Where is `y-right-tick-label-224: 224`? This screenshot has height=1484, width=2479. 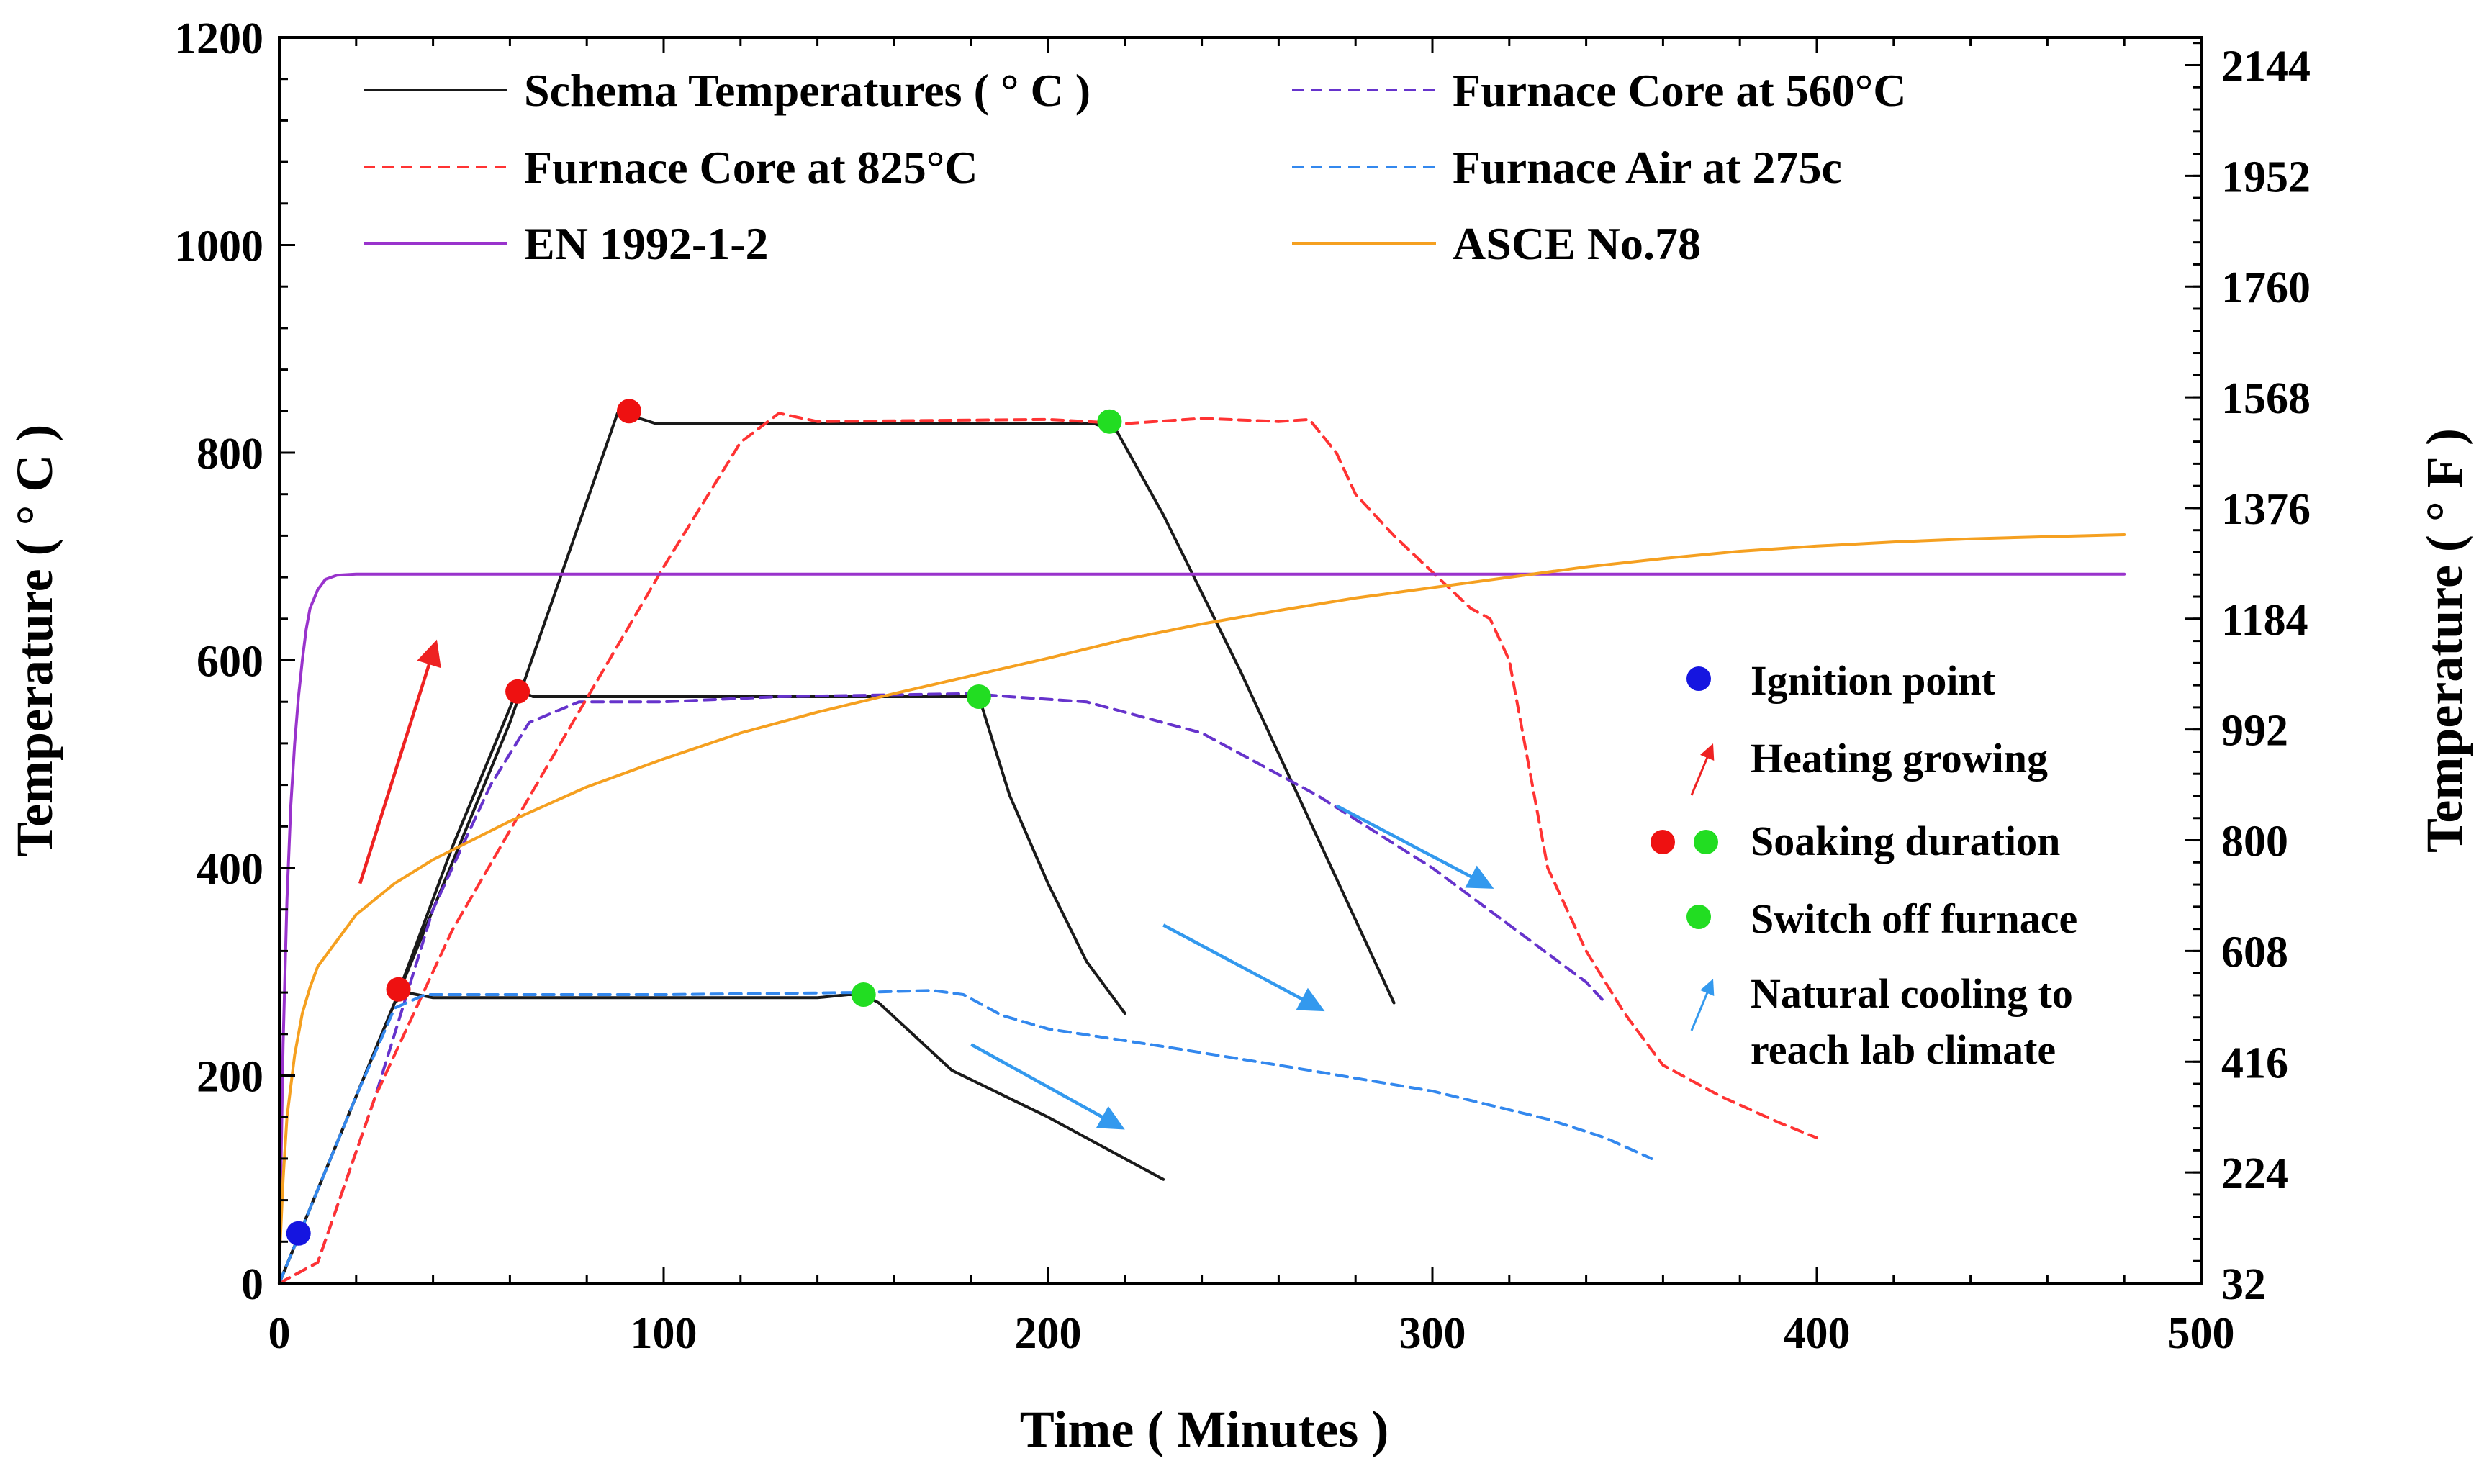
y-right-tick-label-224: 224 is located at coordinates (2254, 1173).